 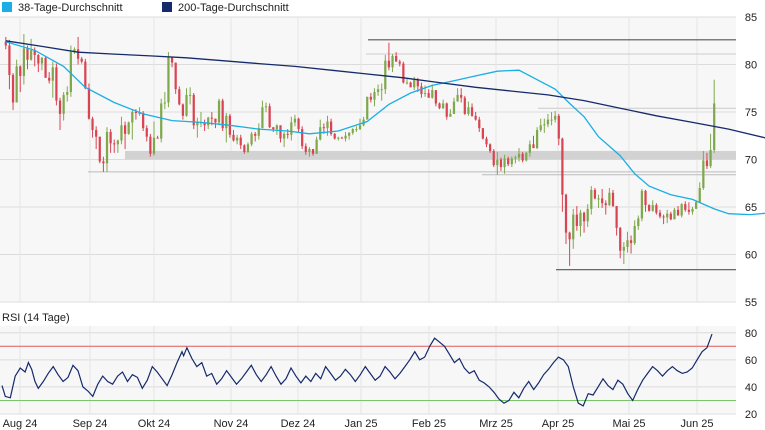 I want to click on x-tick-label: Mrz 25, so click(x=496, y=424).